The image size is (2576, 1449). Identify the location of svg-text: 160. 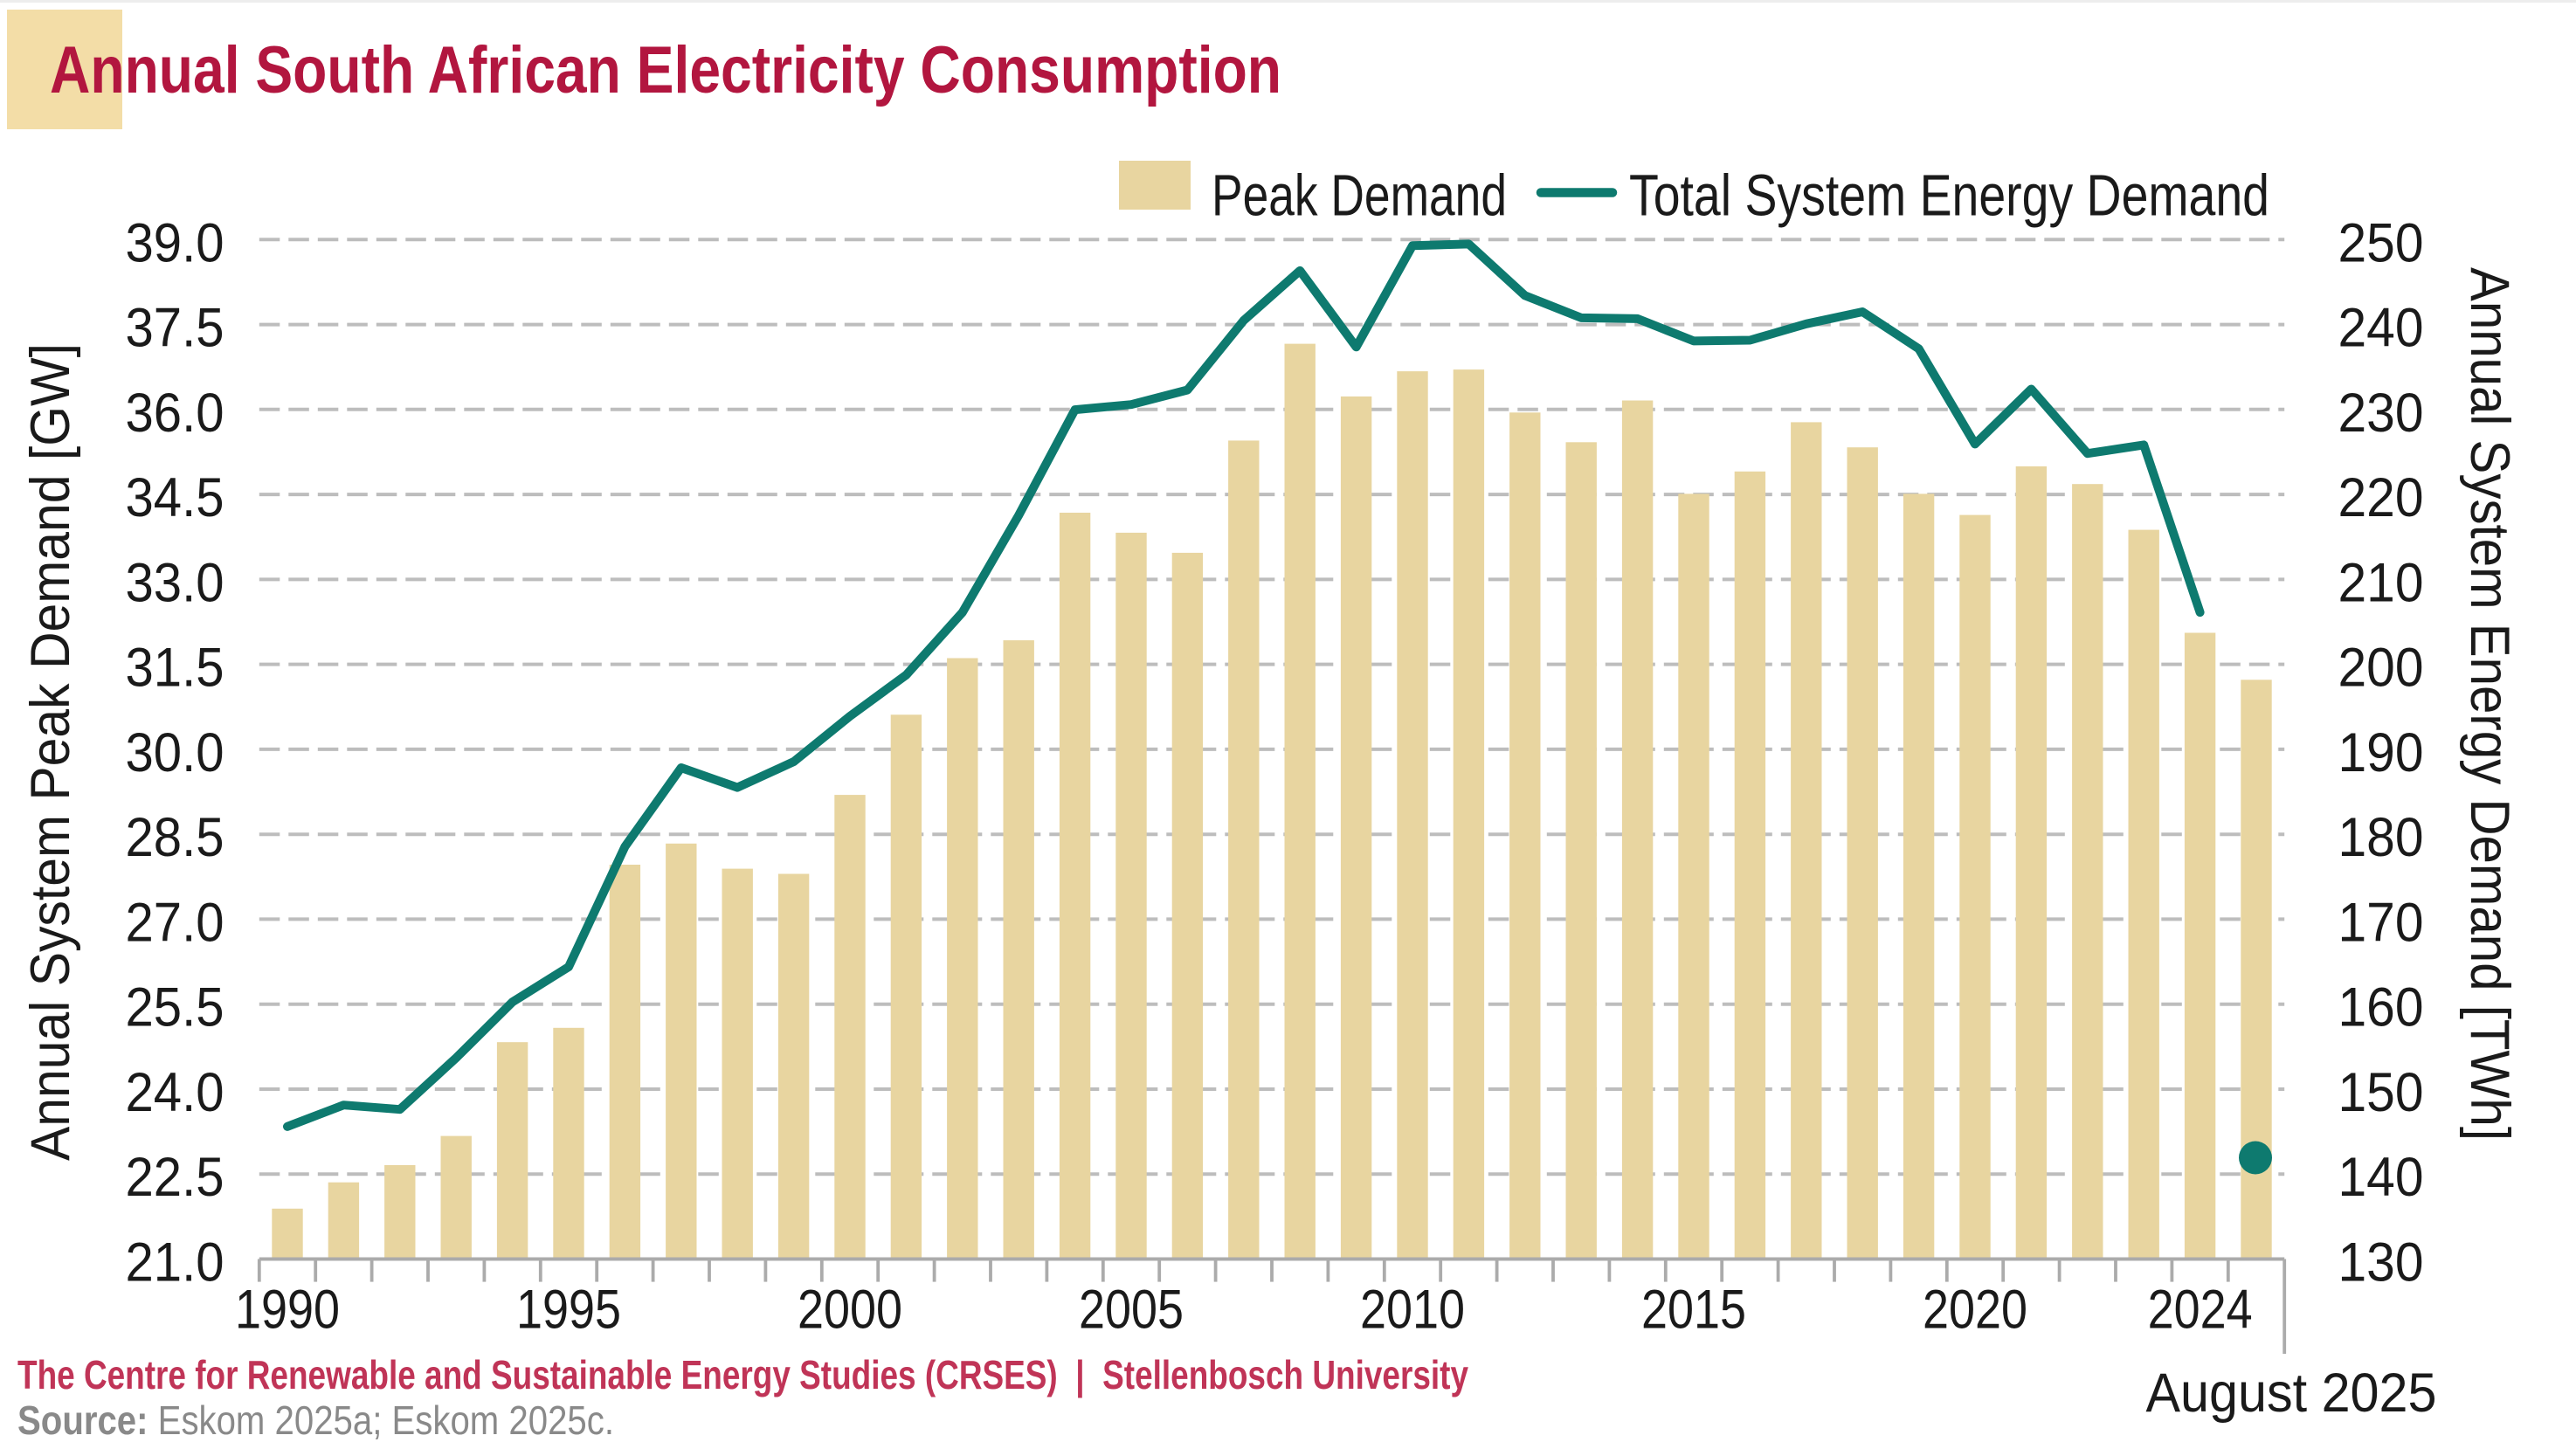
(2381, 1007).